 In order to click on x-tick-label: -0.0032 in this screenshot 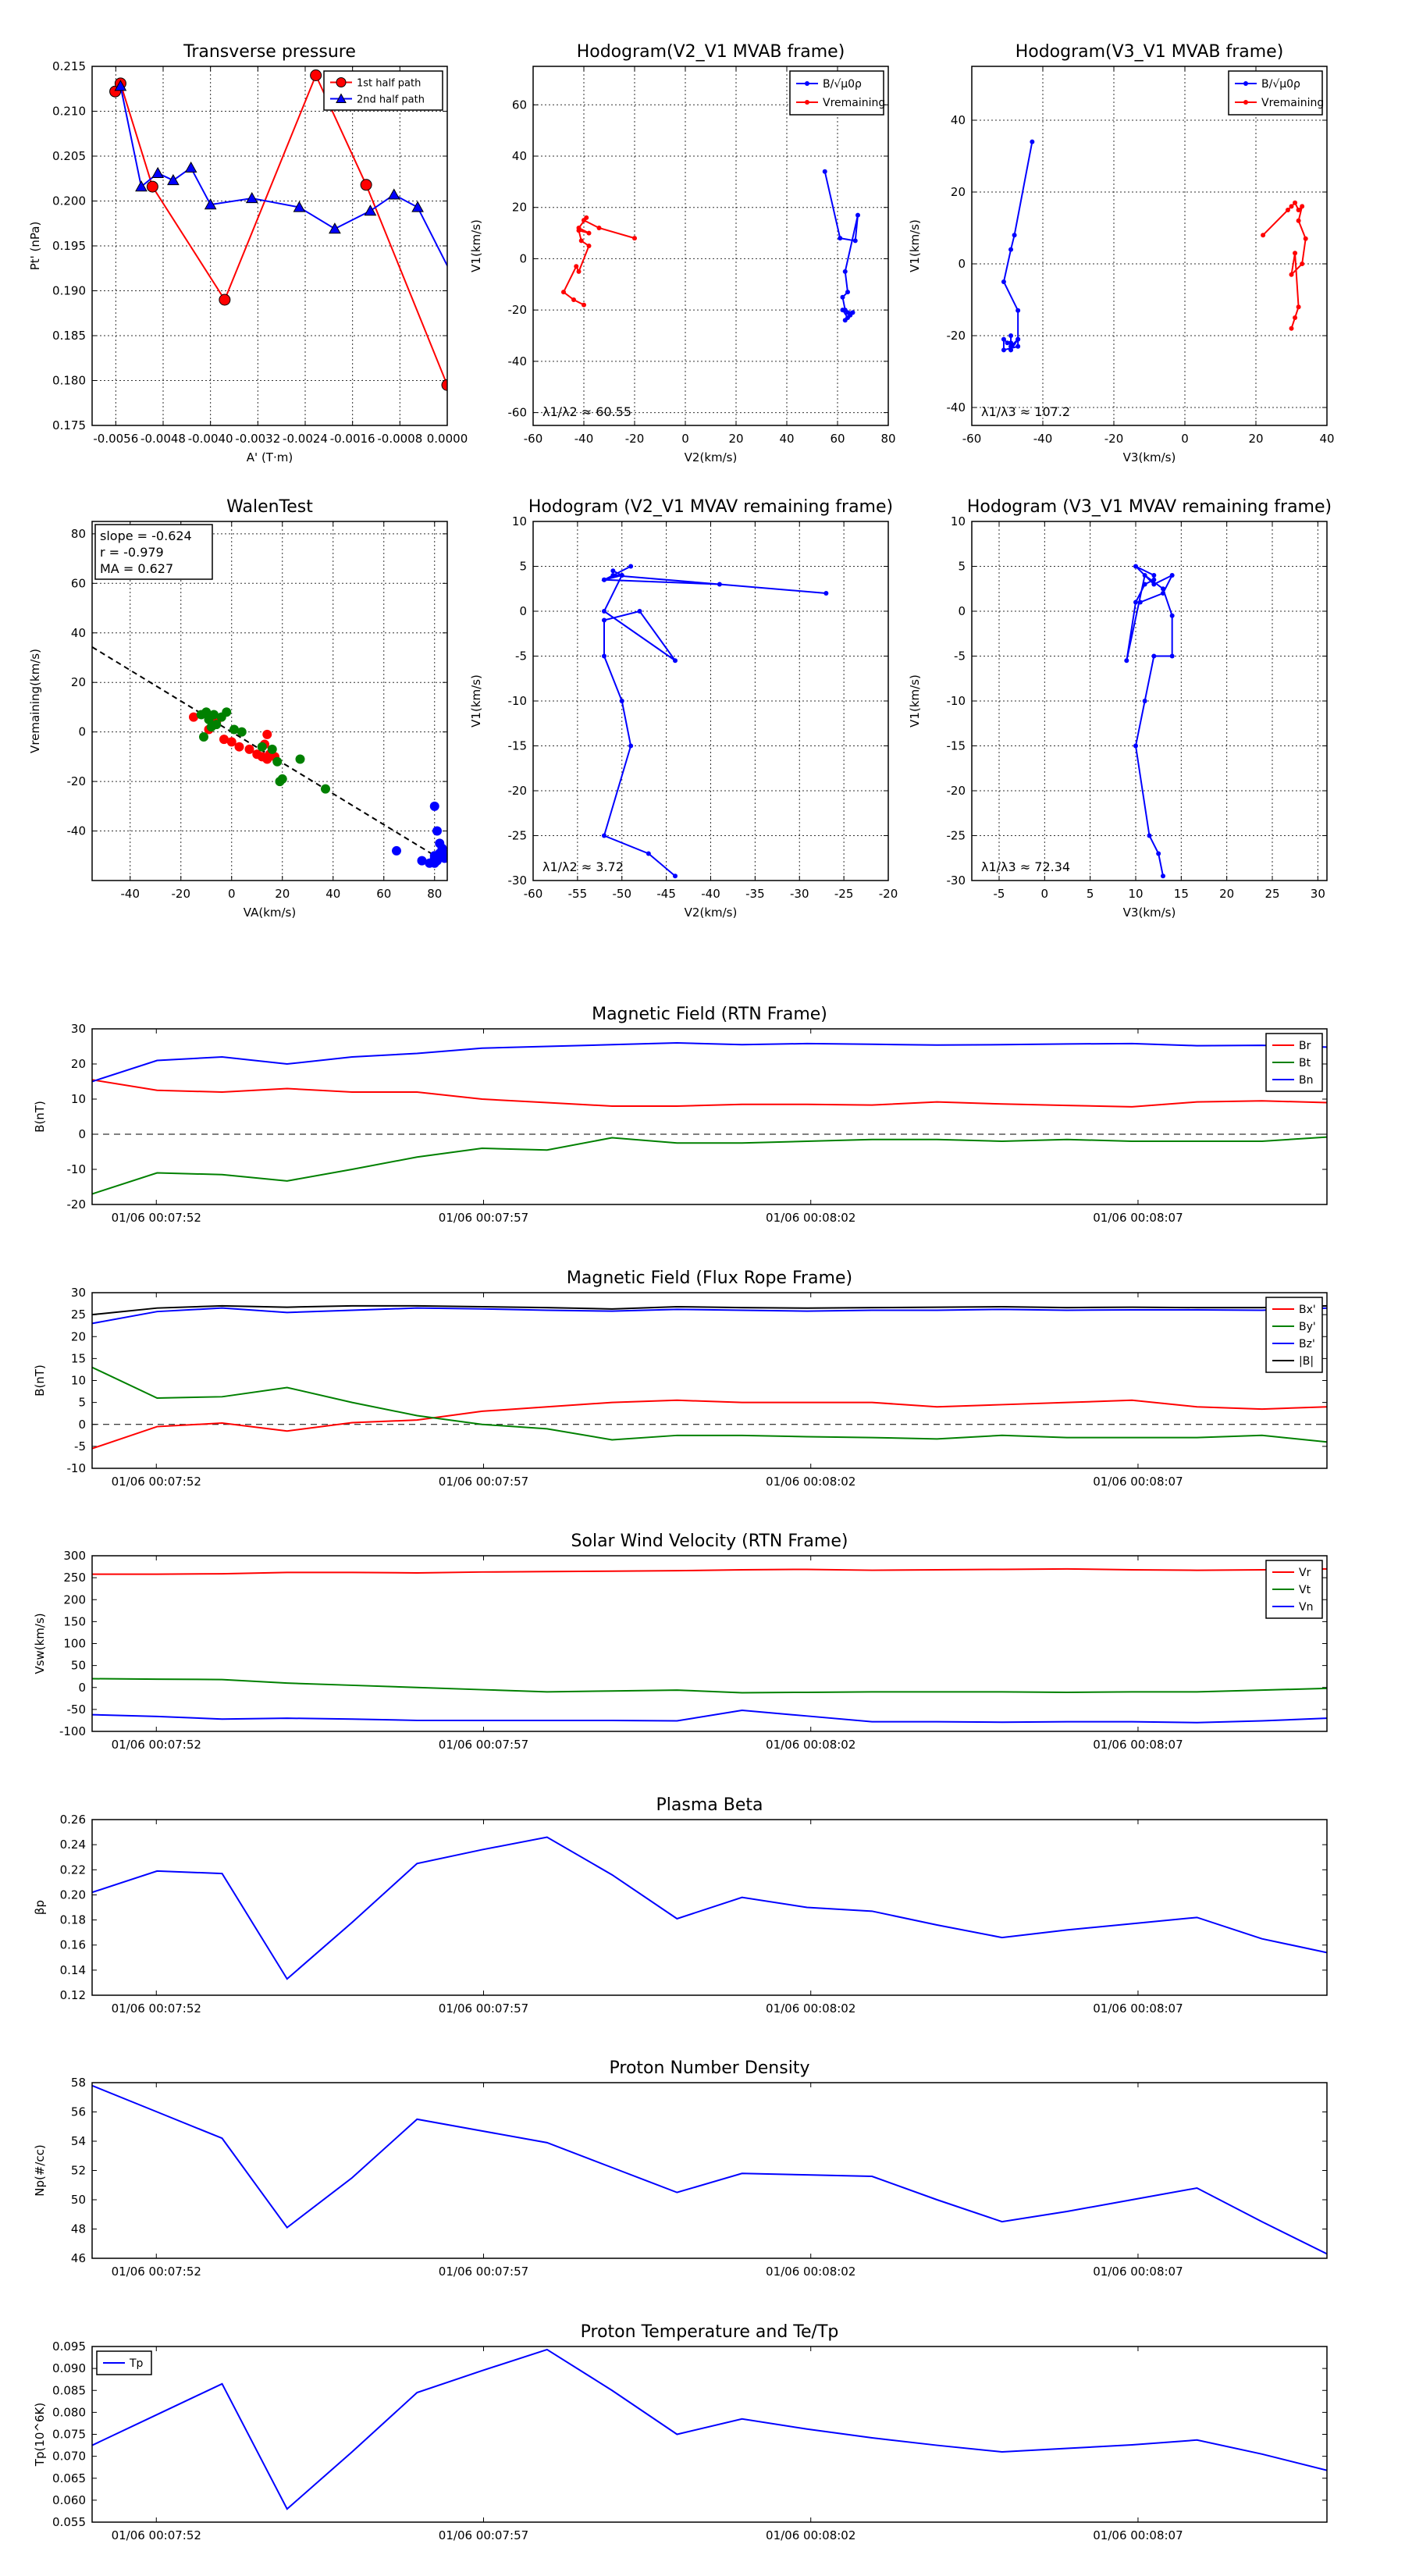, I will do `click(257, 439)`.